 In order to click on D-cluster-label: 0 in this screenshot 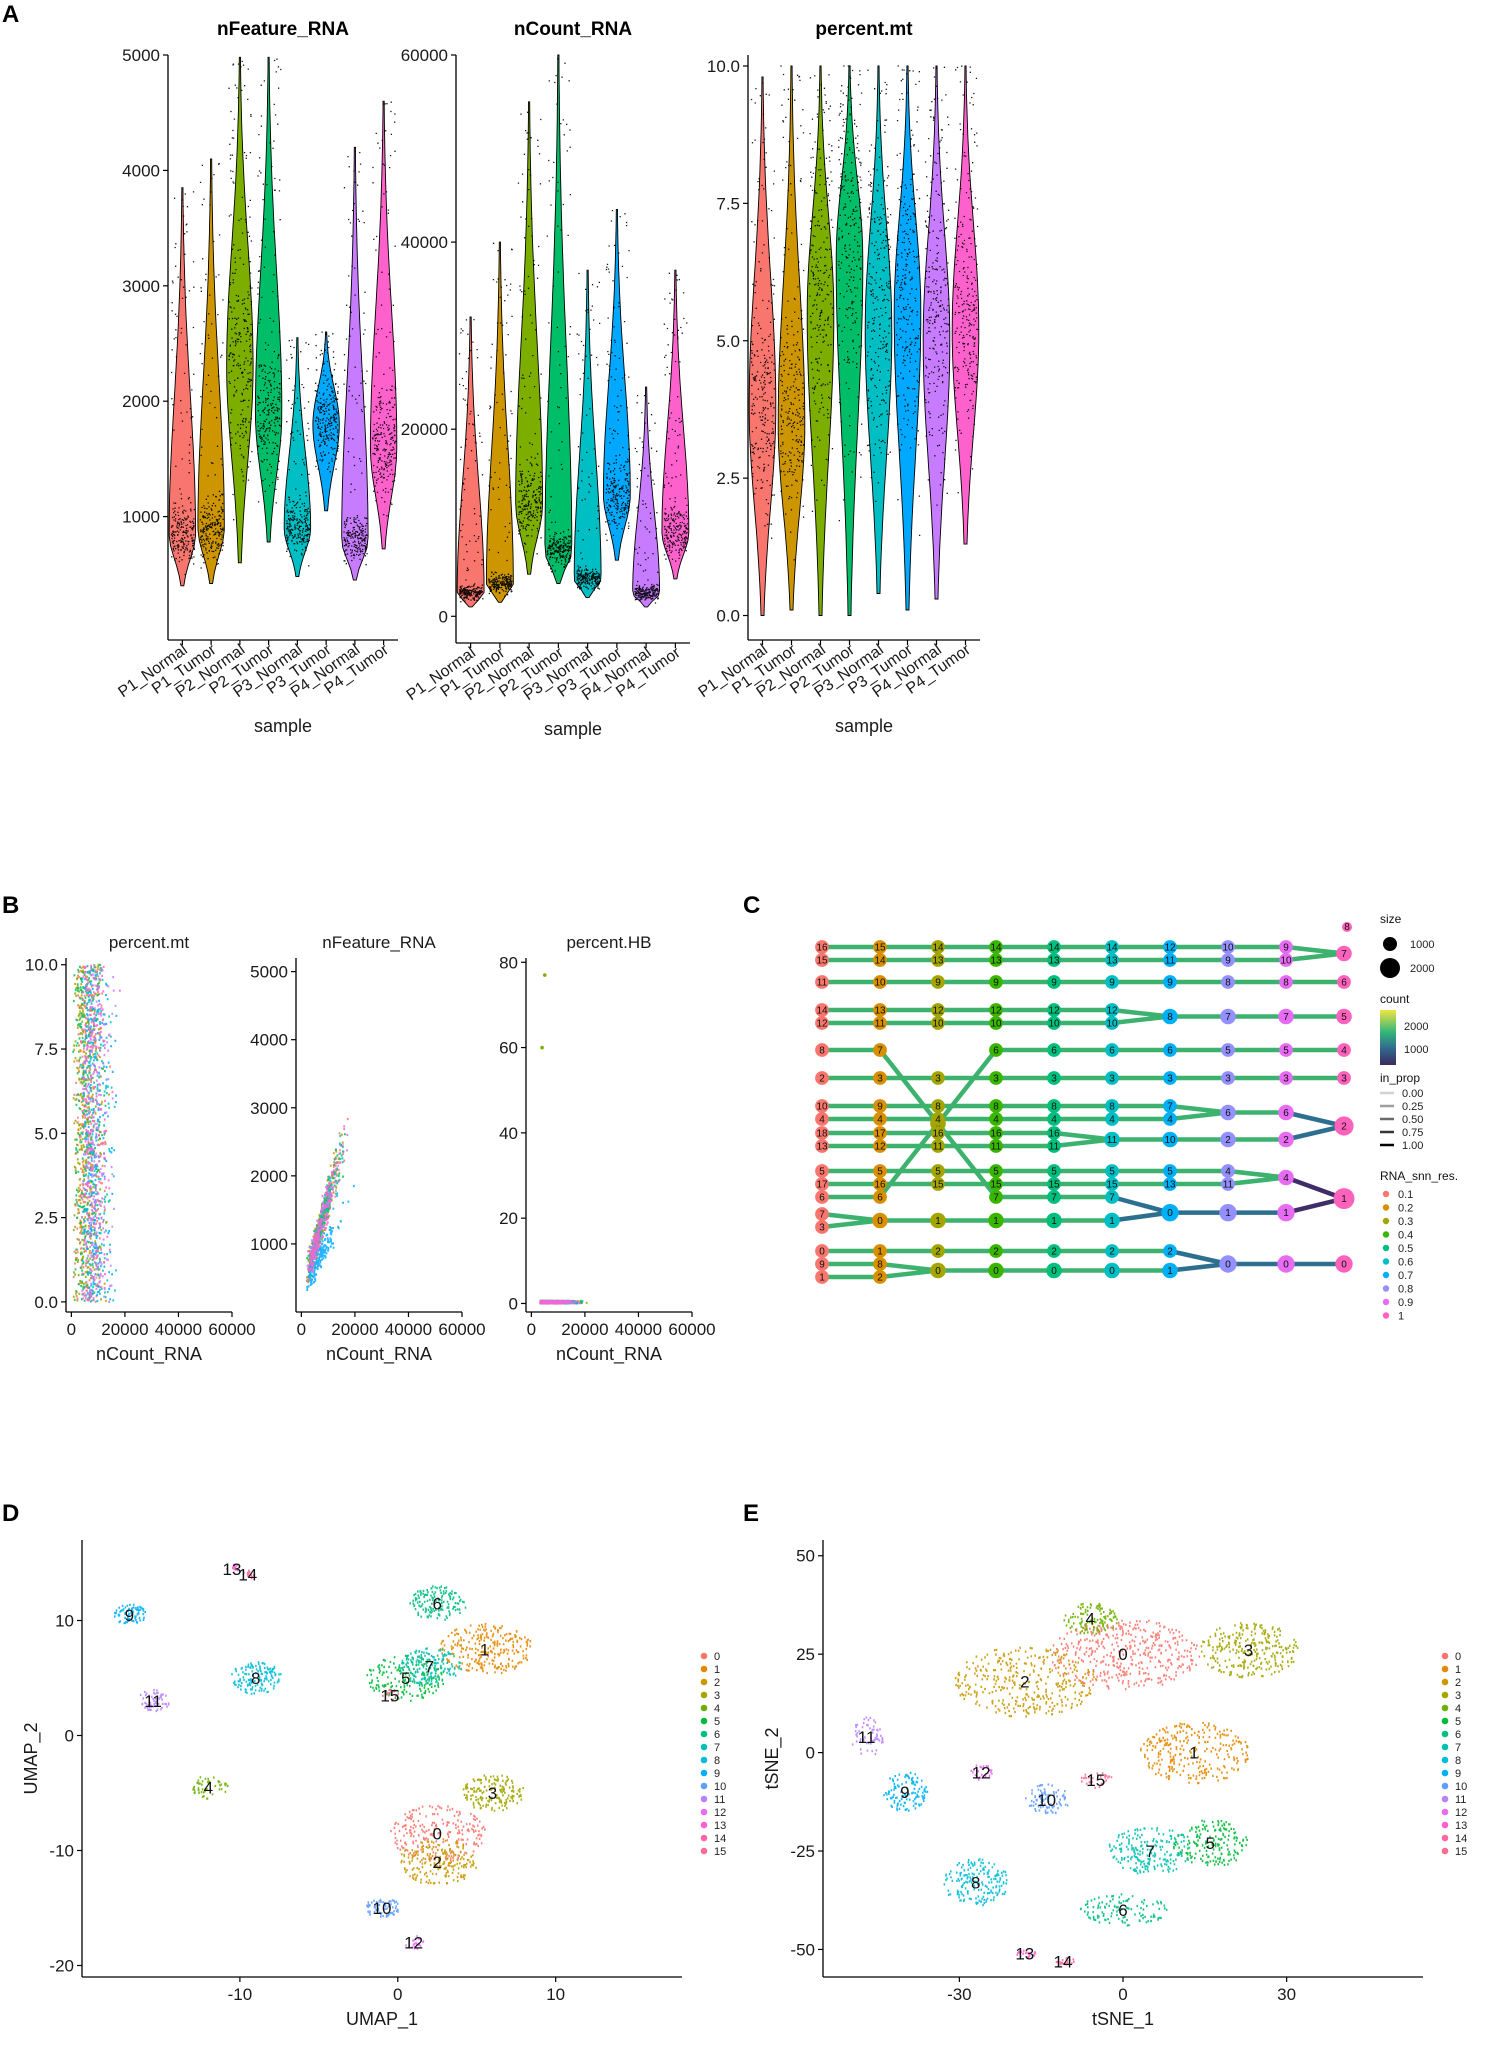, I will do `click(437, 1833)`.